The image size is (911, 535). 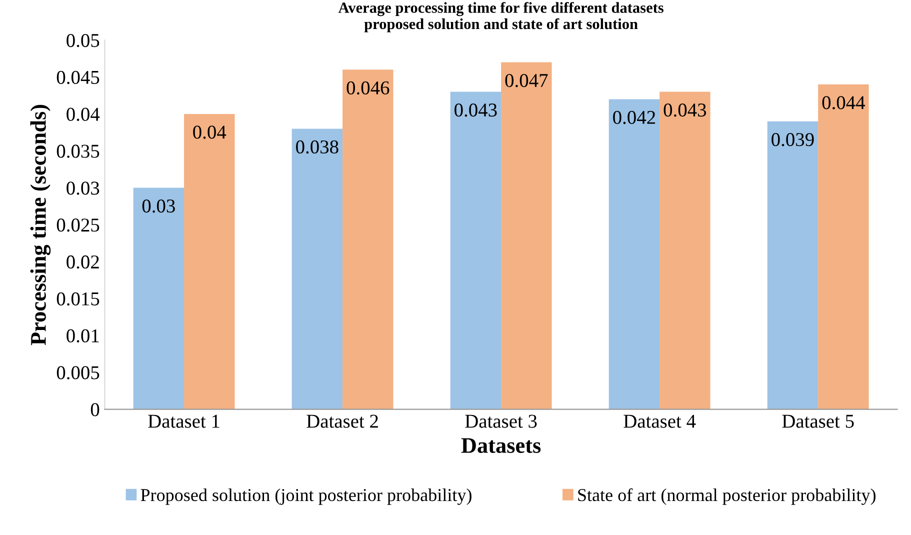 What do you see at coordinates (634, 117) in the screenshot?
I see `data-label: 0.042` at bounding box center [634, 117].